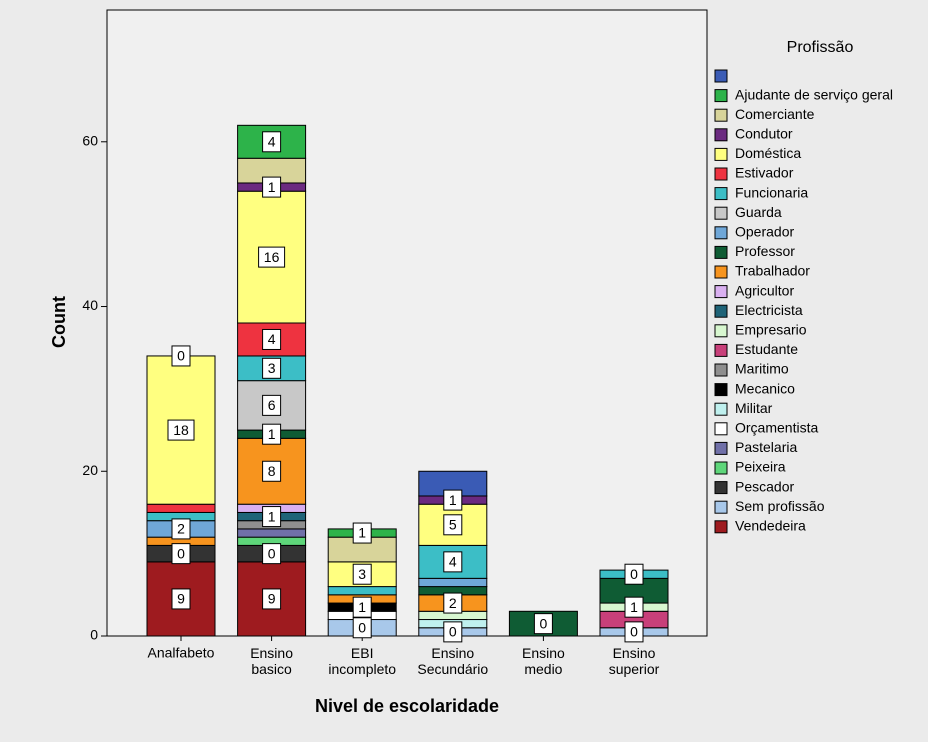 This screenshot has height=747, width=928. What do you see at coordinates (94, 635) in the screenshot?
I see `y-tick-label: 0` at bounding box center [94, 635].